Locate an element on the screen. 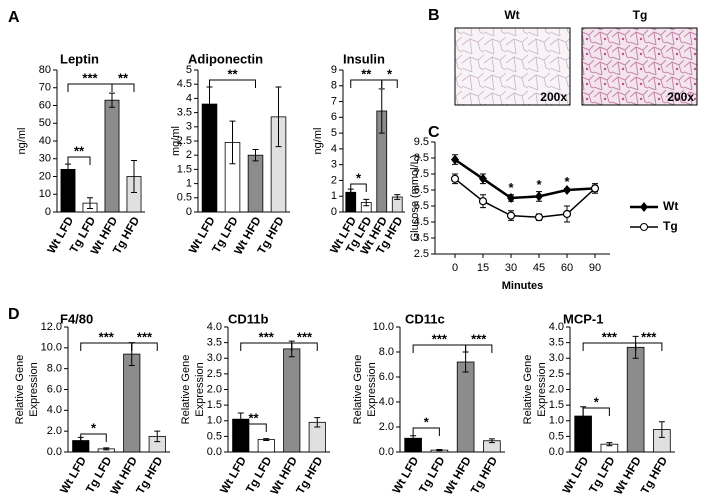  y-tick-label: 12.0 is located at coordinates (51, 327).